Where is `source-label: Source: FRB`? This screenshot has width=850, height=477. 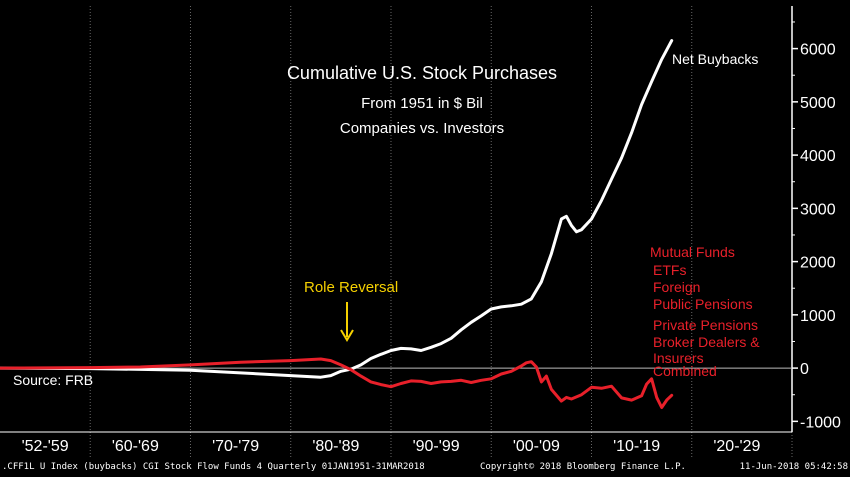
source-label: Source: FRB is located at coordinates (53, 380).